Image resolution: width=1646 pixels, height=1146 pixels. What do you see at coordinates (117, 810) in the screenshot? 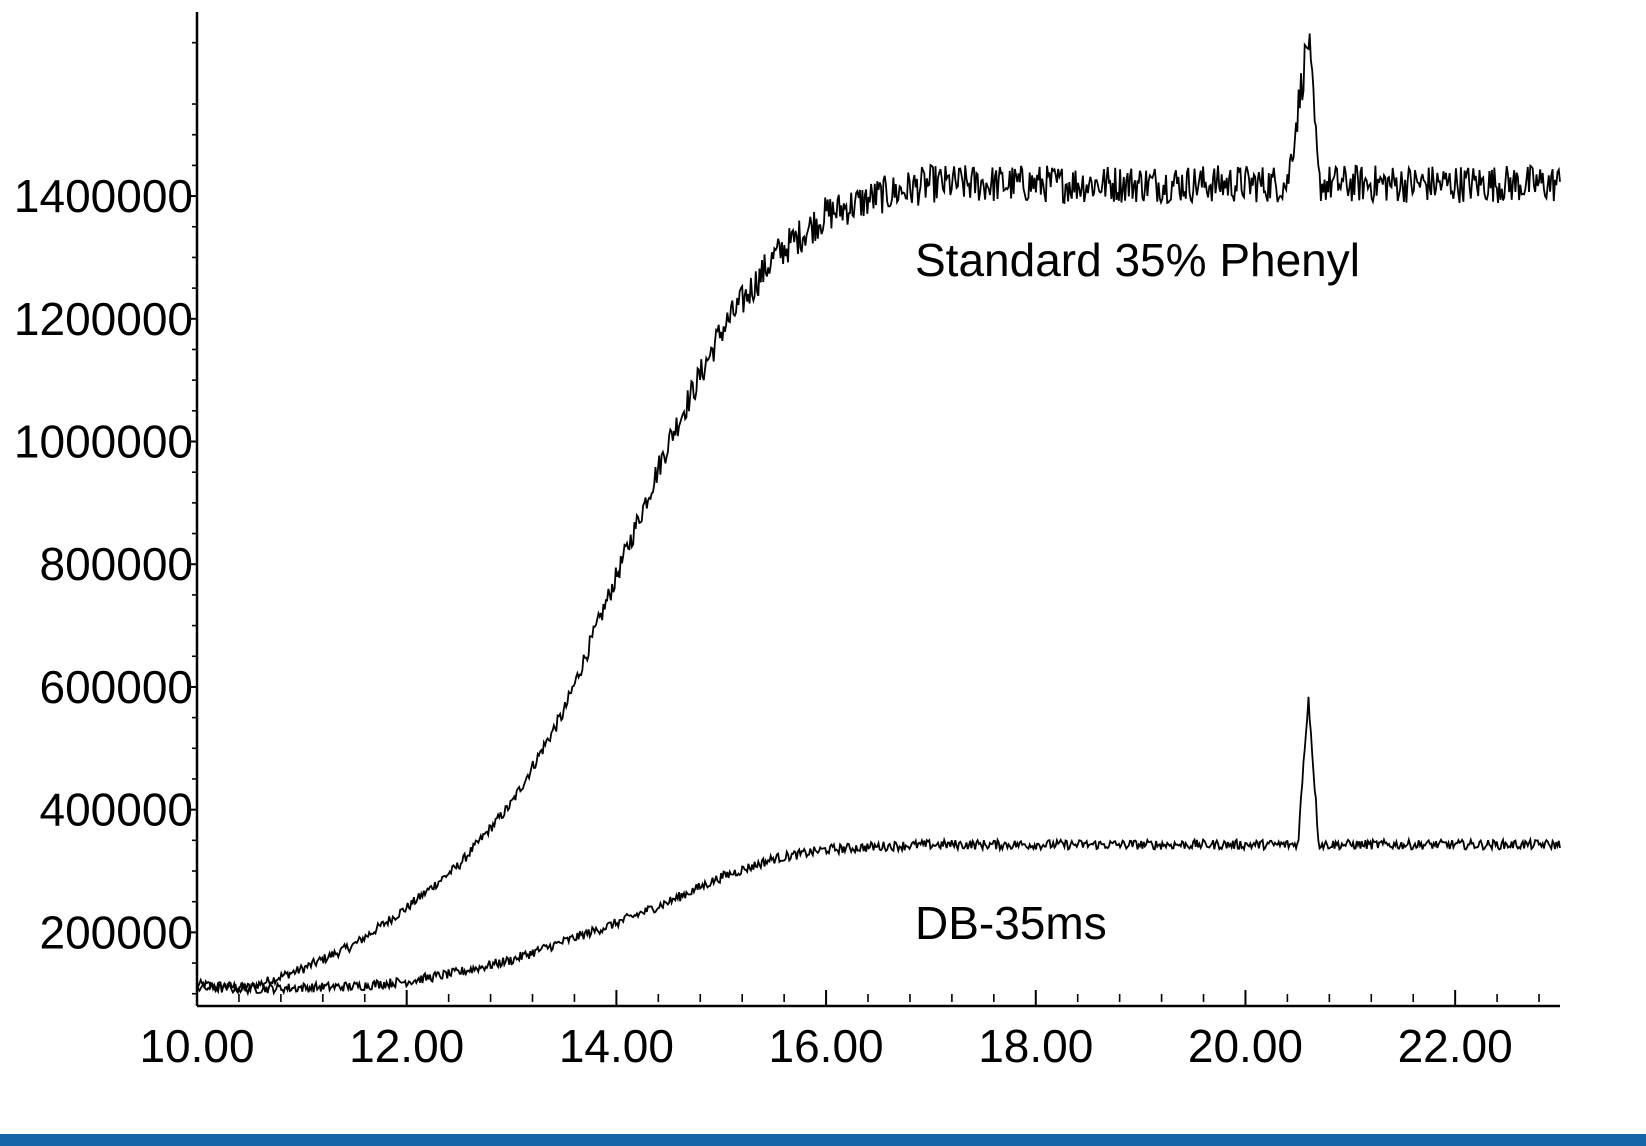
I see `y-tick-label: 400000` at bounding box center [117, 810].